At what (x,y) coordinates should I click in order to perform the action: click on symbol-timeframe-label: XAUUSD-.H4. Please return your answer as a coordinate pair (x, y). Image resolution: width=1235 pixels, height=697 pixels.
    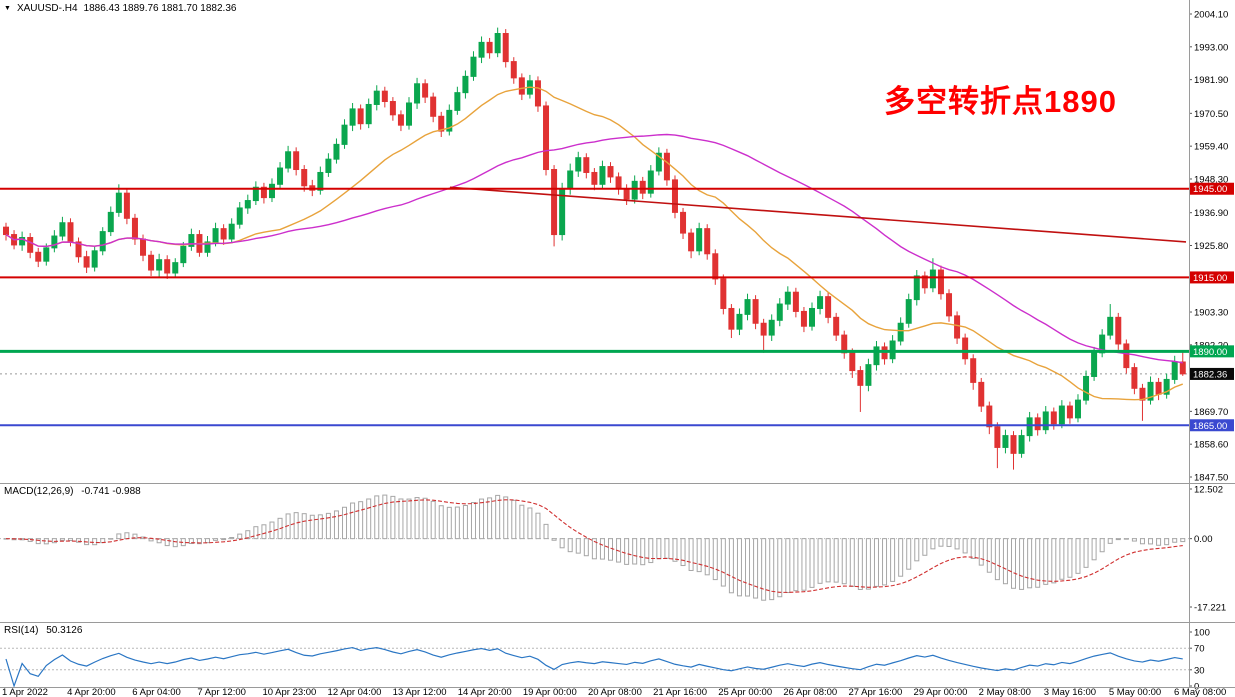
    Looking at the image, I should click on (47, 8).